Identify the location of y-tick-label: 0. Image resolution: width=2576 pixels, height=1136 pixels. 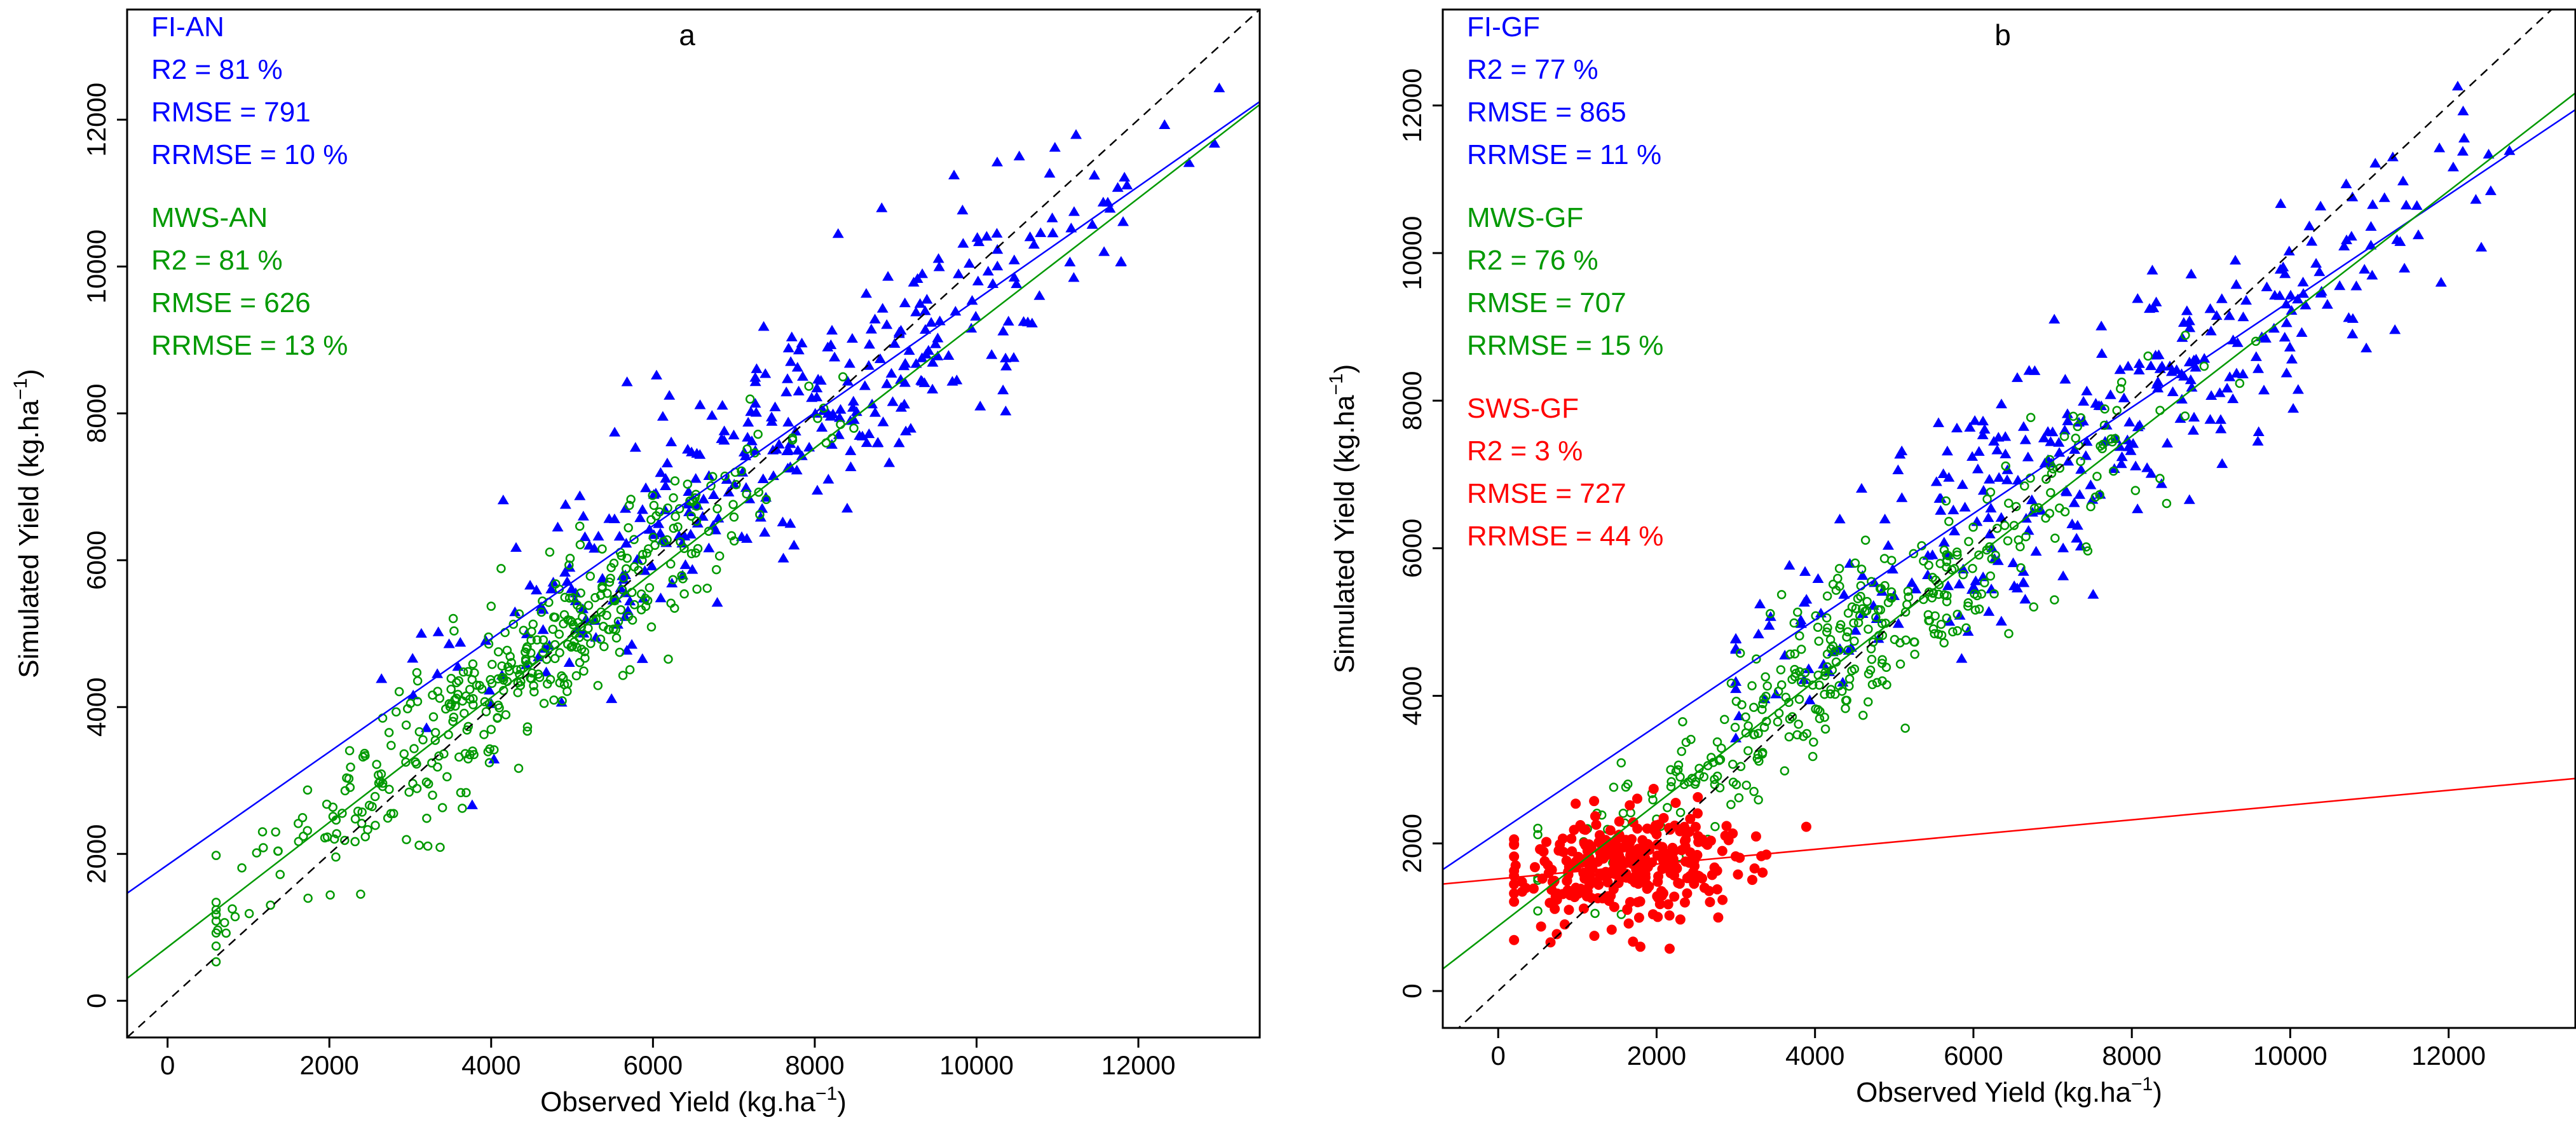
(1412, 990).